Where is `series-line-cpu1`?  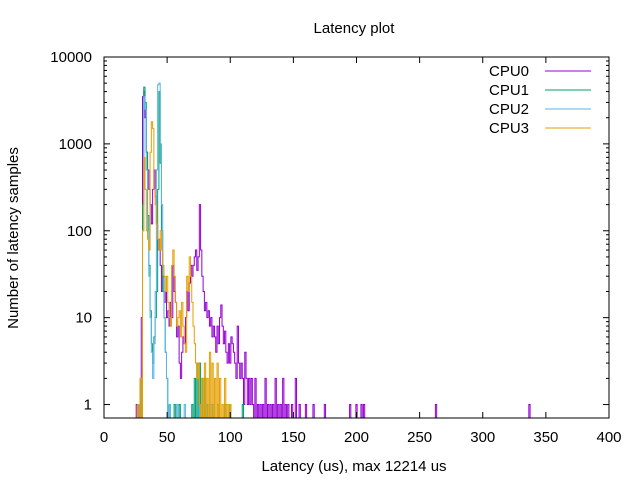
series-line-cpu1 is located at coordinates (191, 252).